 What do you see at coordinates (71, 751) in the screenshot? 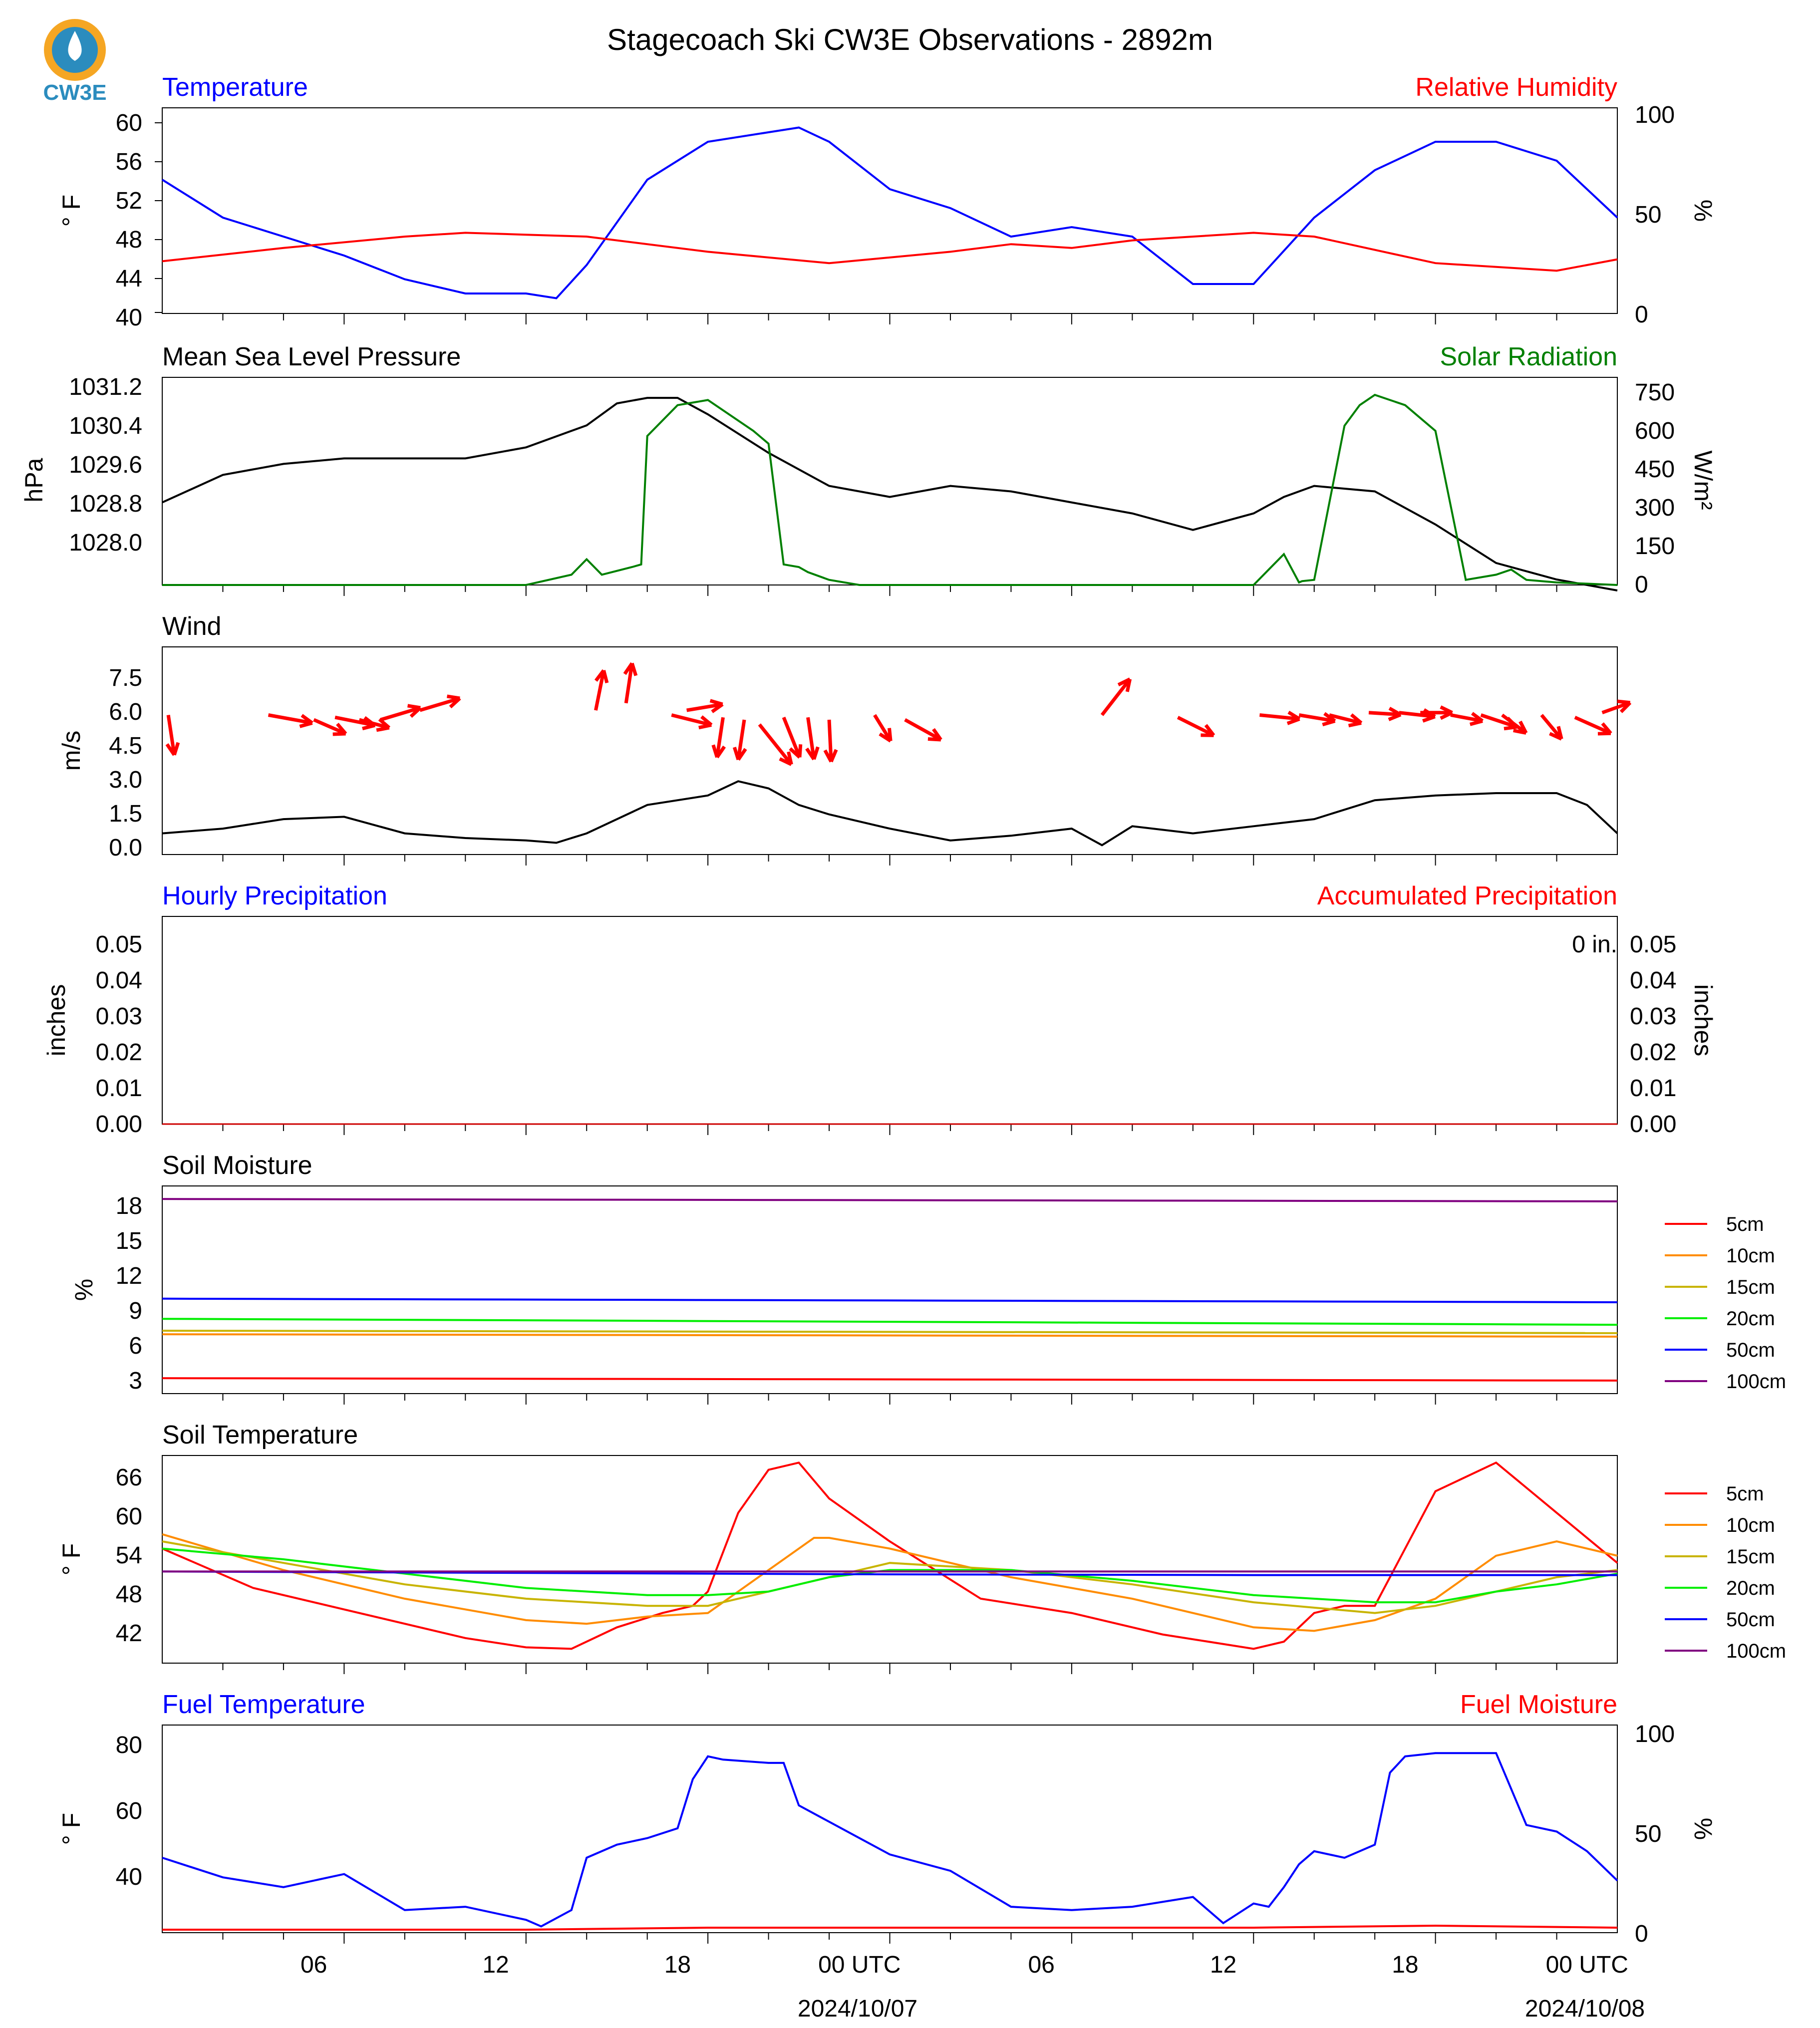
I see `wind-y-label: m/s` at bounding box center [71, 751].